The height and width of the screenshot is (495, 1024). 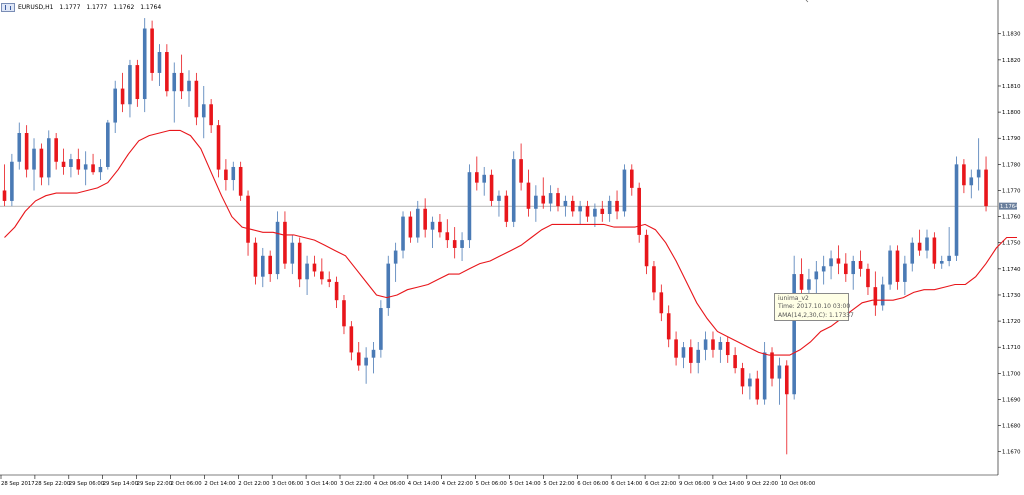 I want to click on top-right-marker, so click(x=807, y=1).